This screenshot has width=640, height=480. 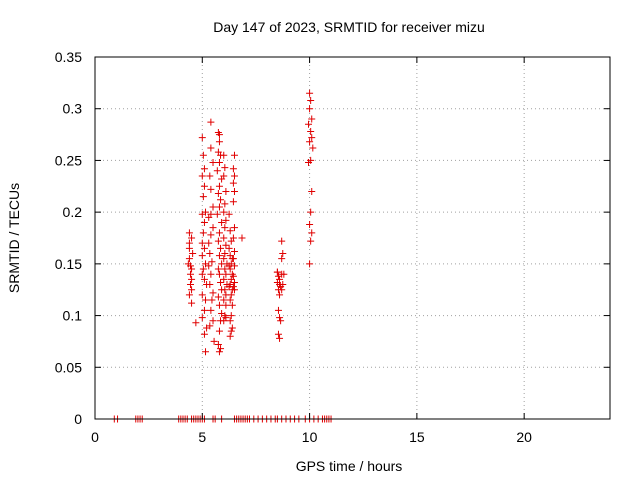 What do you see at coordinates (68, 264) in the screenshot?
I see `y-tick-label: 0.15` at bounding box center [68, 264].